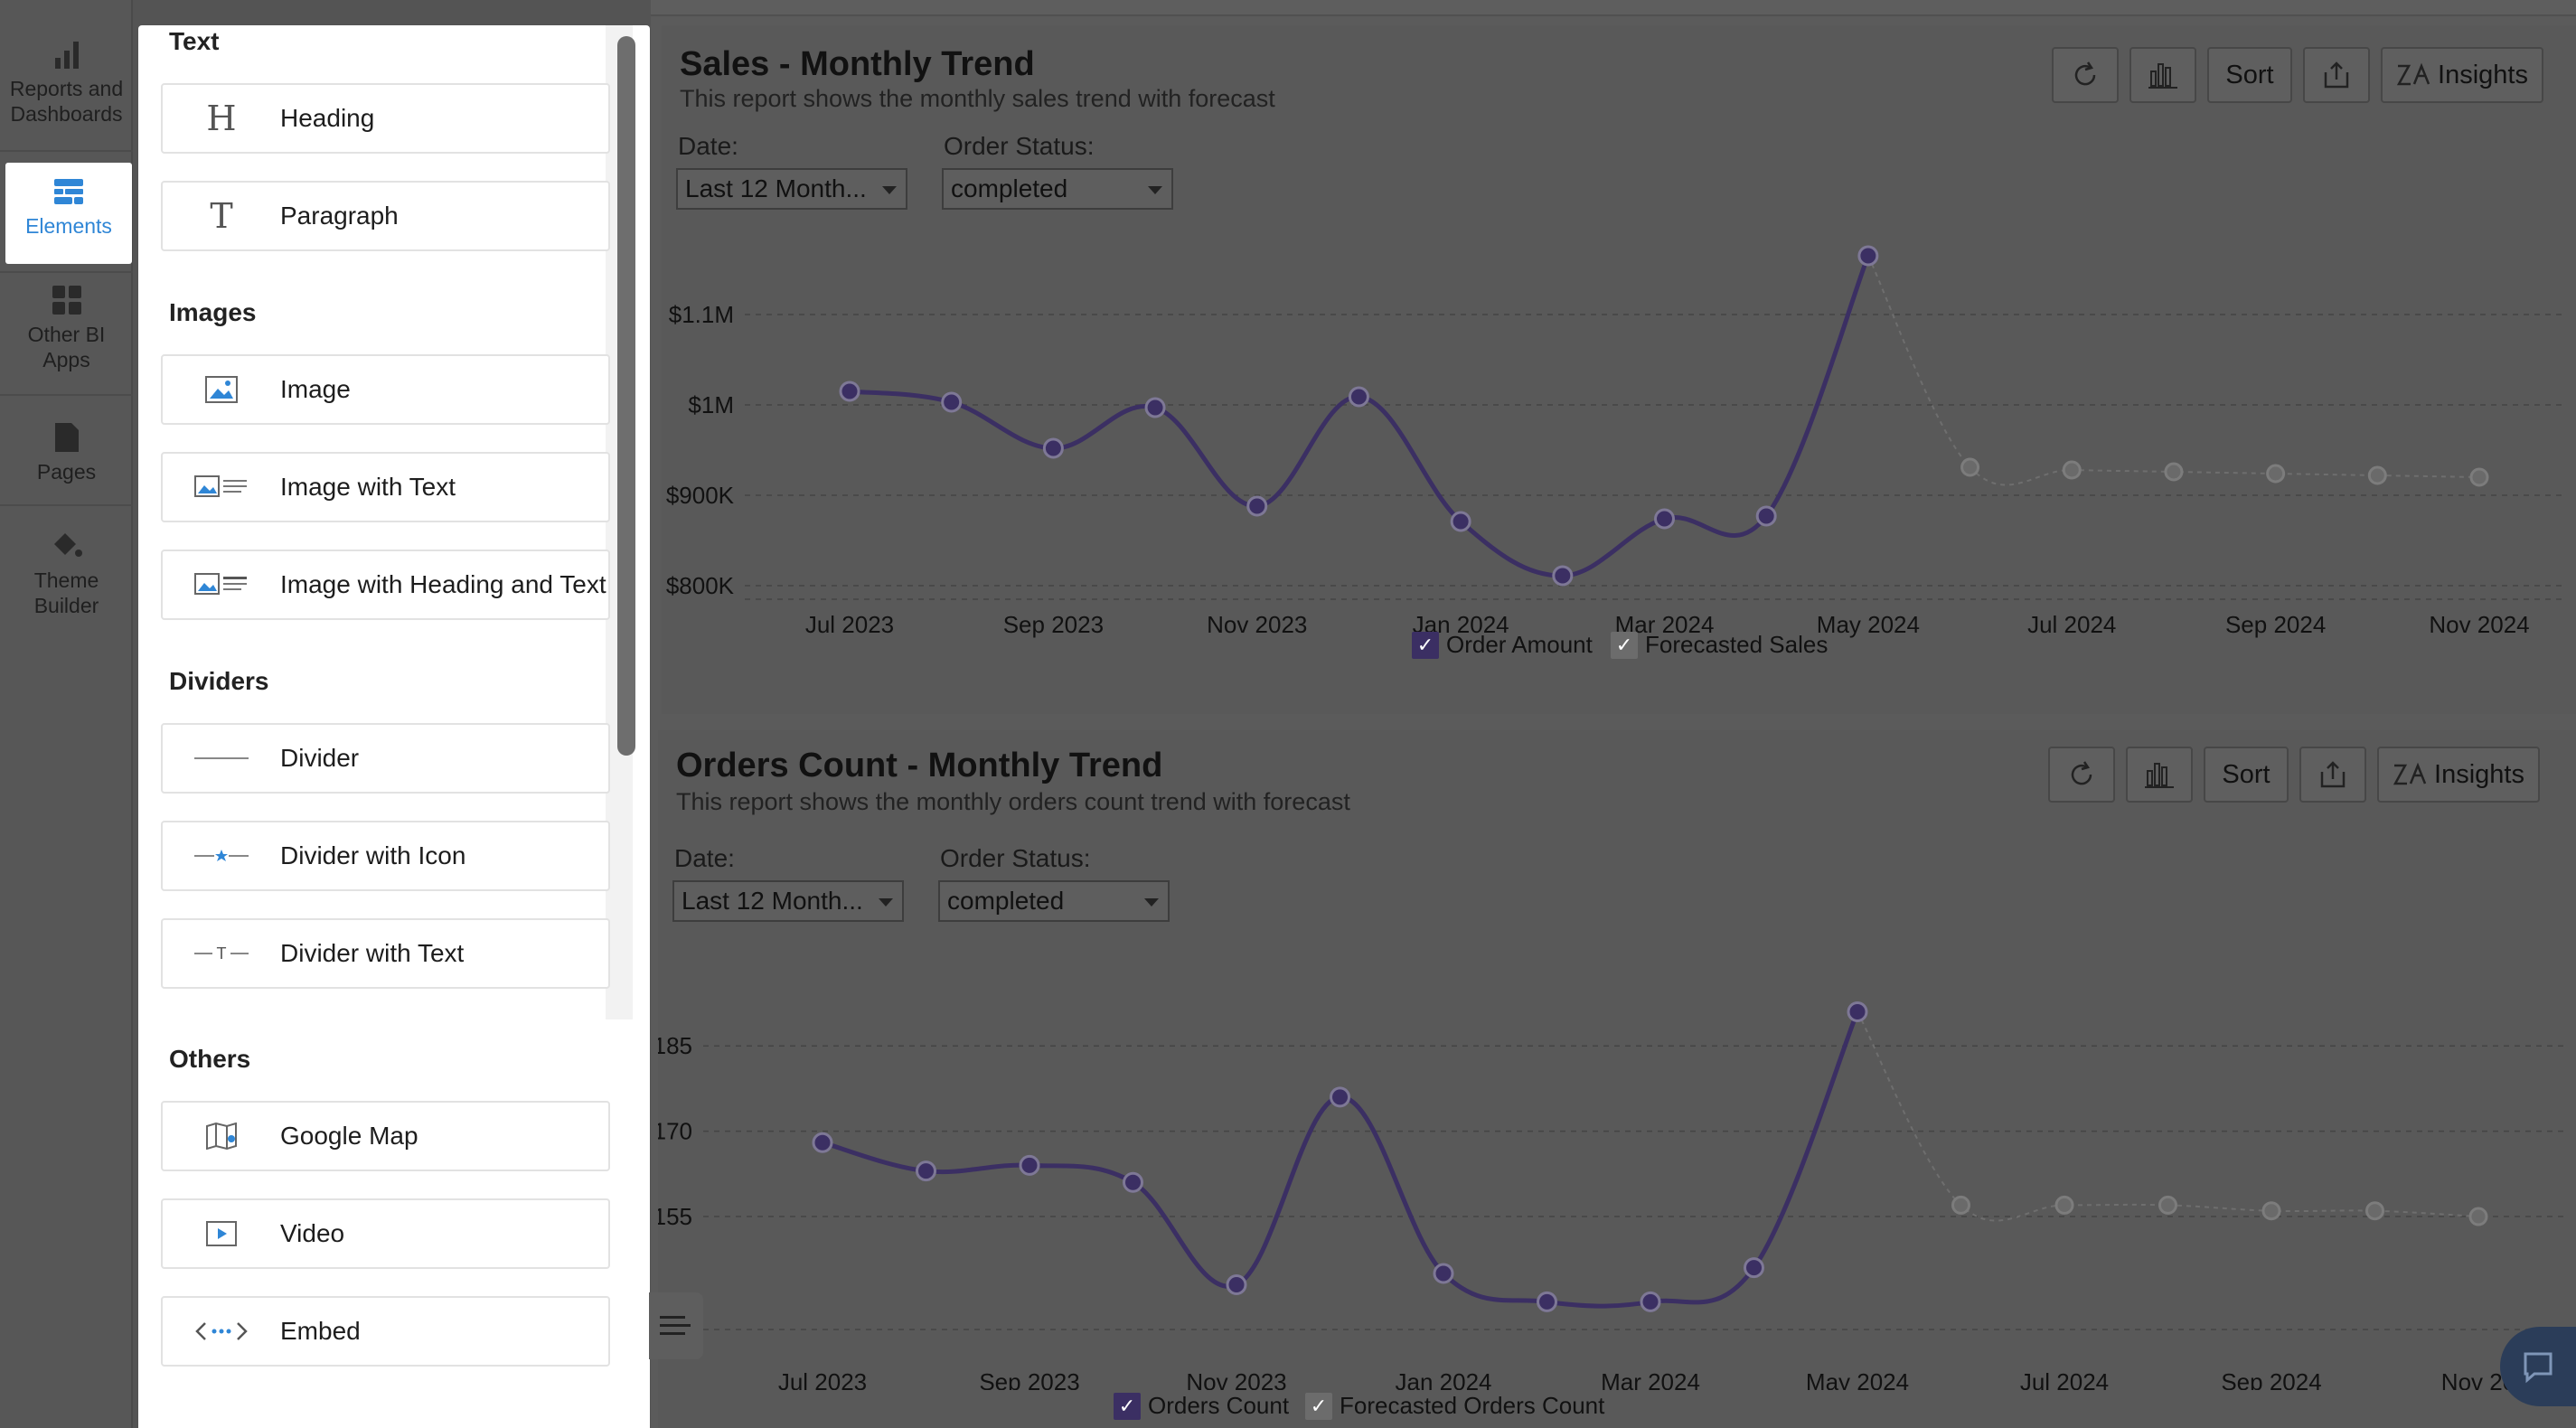 This screenshot has height=1428, width=2576. Describe the element at coordinates (1520, 645) in the screenshot. I see `legend-label: Order Amount` at that location.